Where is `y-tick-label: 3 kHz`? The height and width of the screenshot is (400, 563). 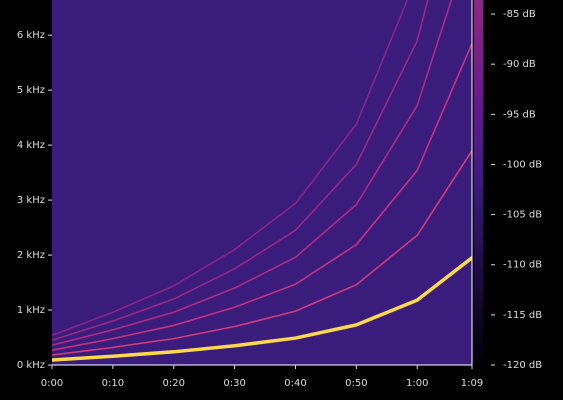 y-tick-label: 3 kHz is located at coordinates (31, 200).